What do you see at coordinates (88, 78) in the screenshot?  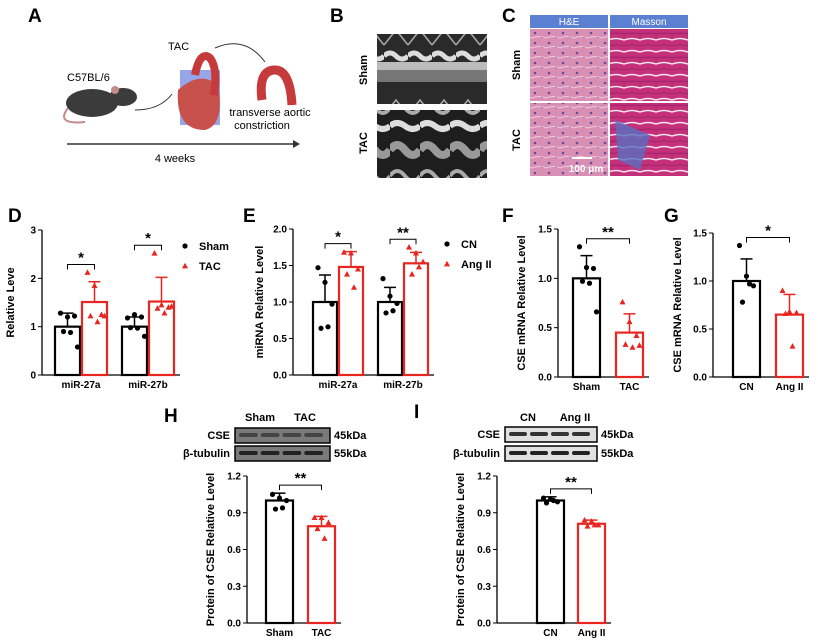 I see `strain-label: C57BL/6` at bounding box center [88, 78].